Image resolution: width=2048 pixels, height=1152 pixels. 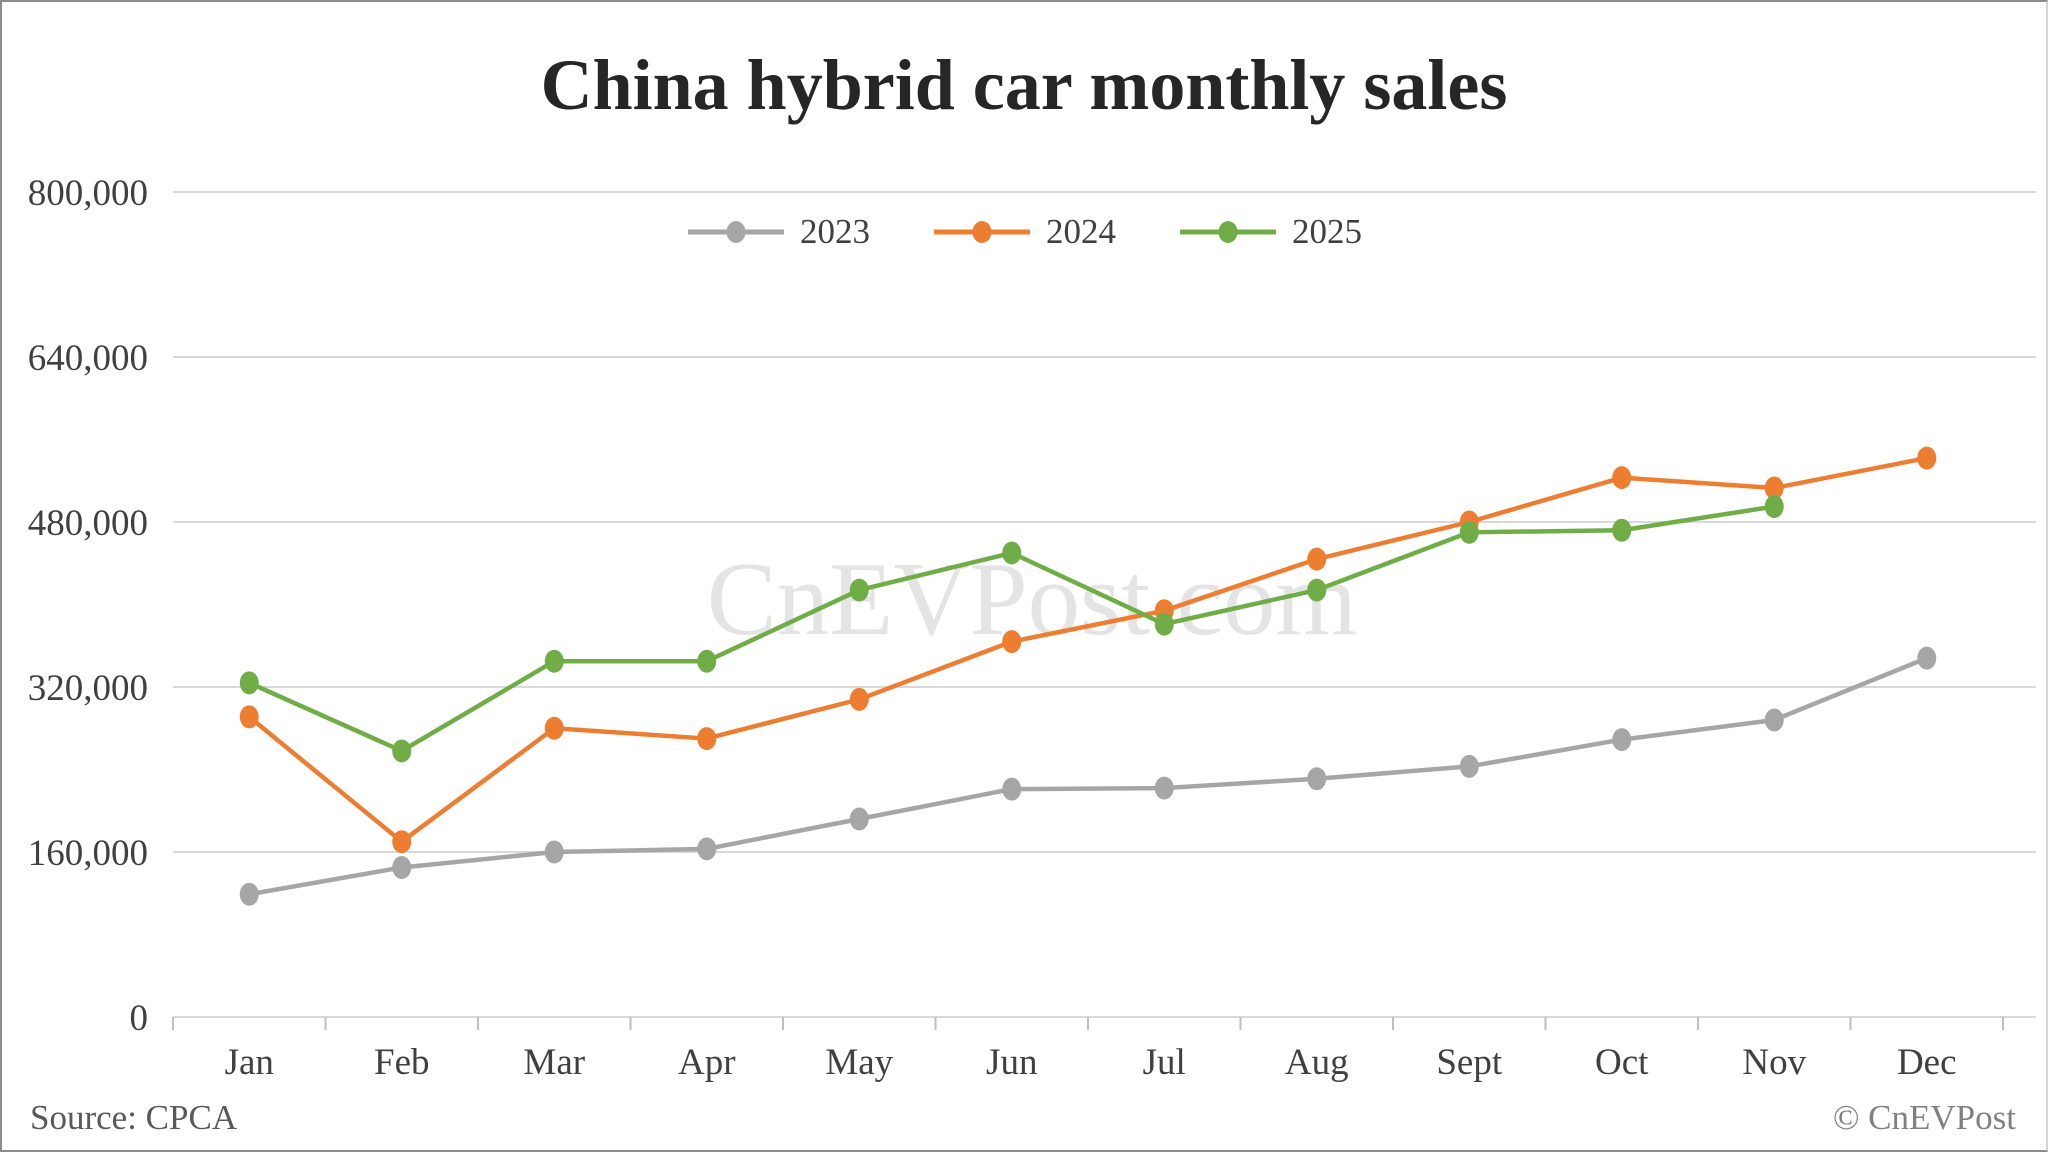 What do you see at coordinates (1081, 231) in the screenshot?
I see `legend-label: 2024` at bounding box center [1081, 231].